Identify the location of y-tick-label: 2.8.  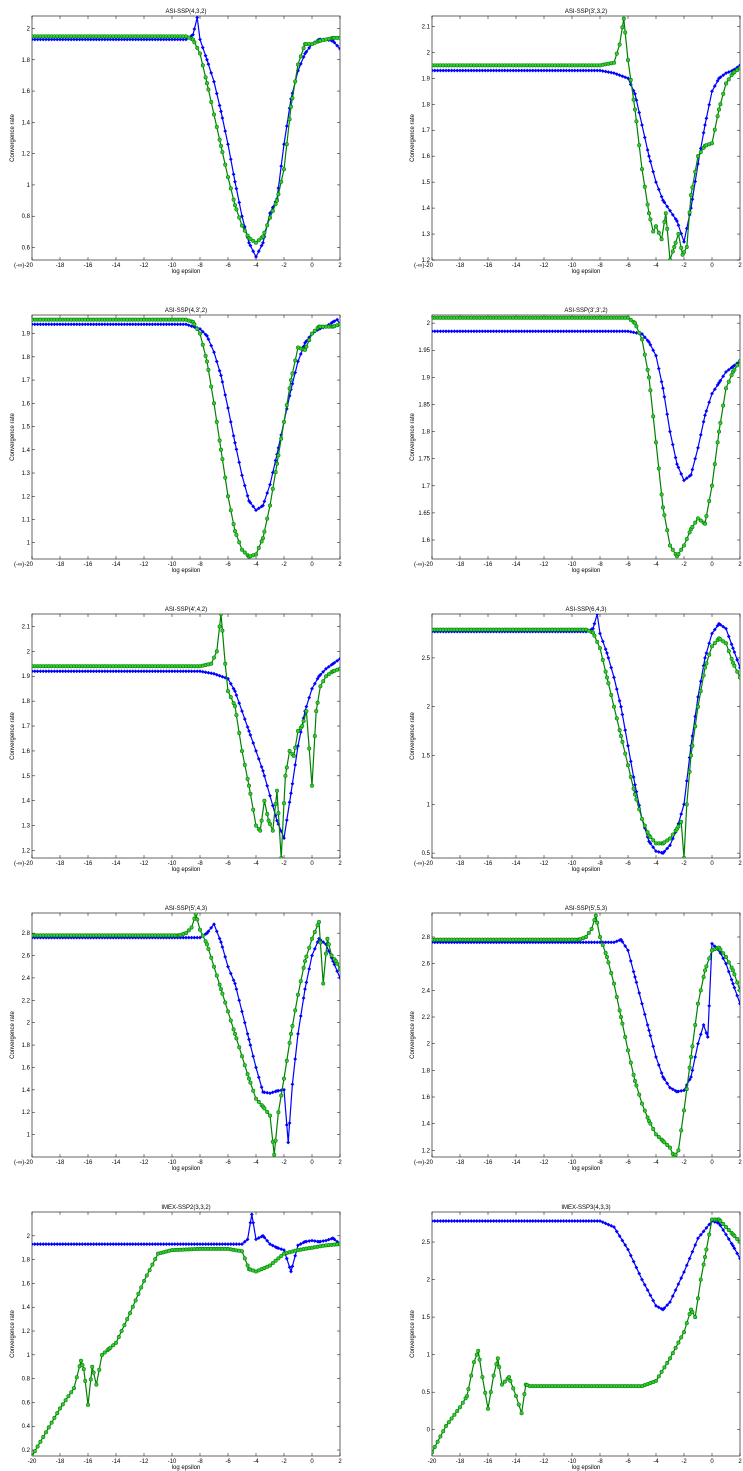
(426, 938).